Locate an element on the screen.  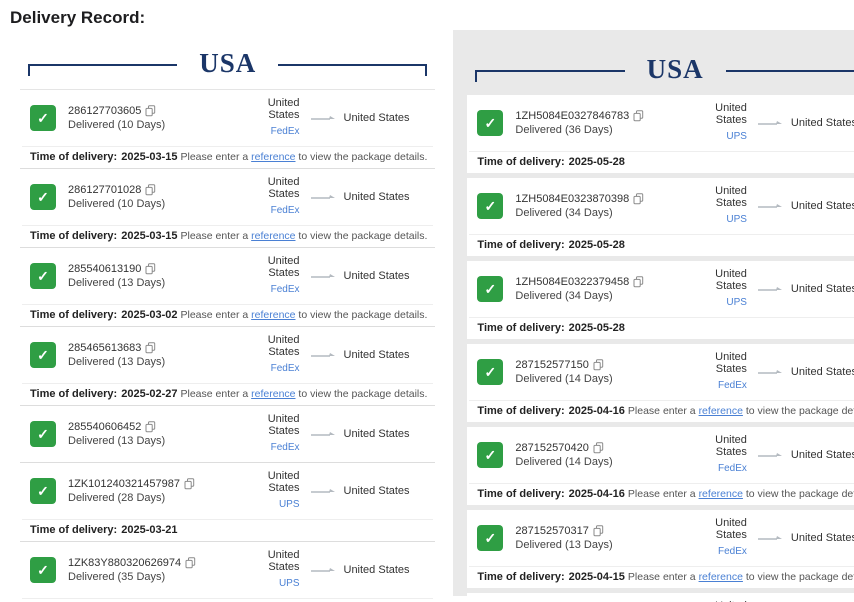
tracking-number: 287152570420 is located at coordinates (552, 448).